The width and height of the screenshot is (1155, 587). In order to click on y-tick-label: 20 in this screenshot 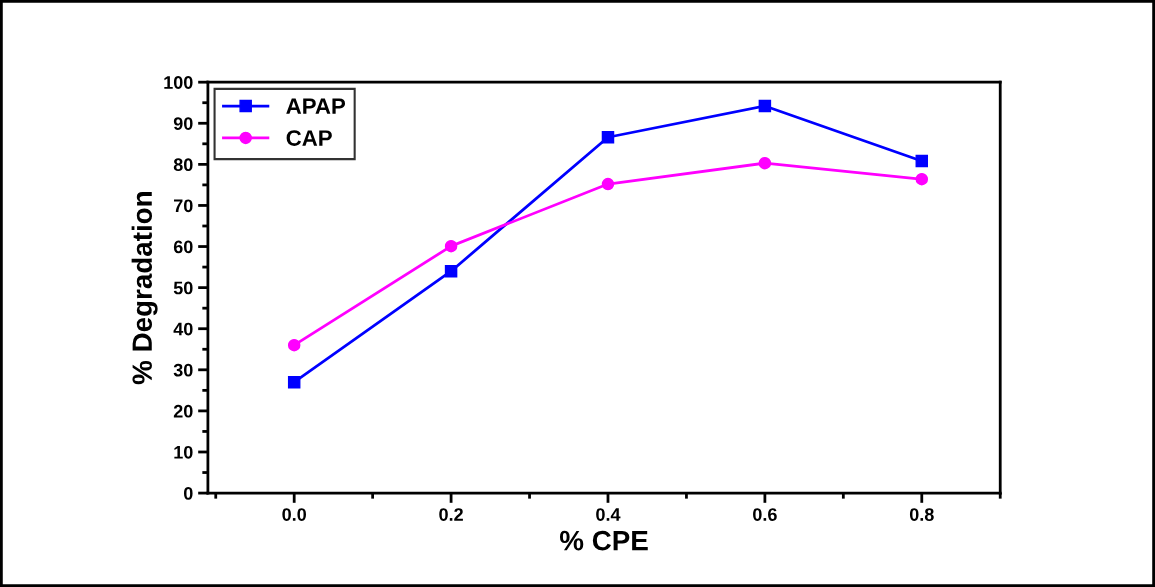, I will do `click(183, 411)`.